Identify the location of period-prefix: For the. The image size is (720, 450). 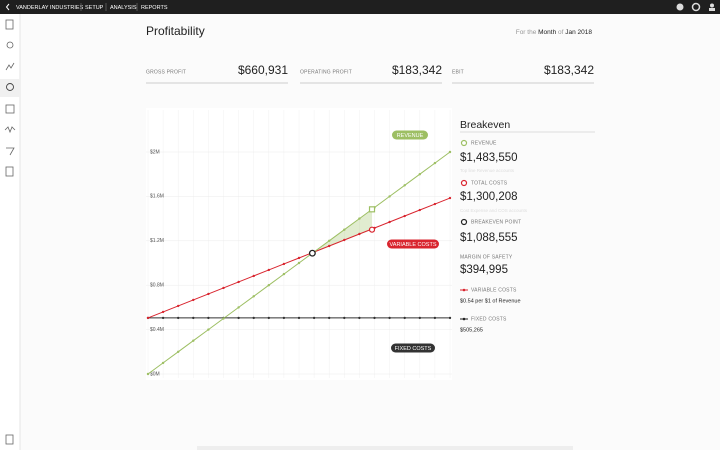
(526, 32).